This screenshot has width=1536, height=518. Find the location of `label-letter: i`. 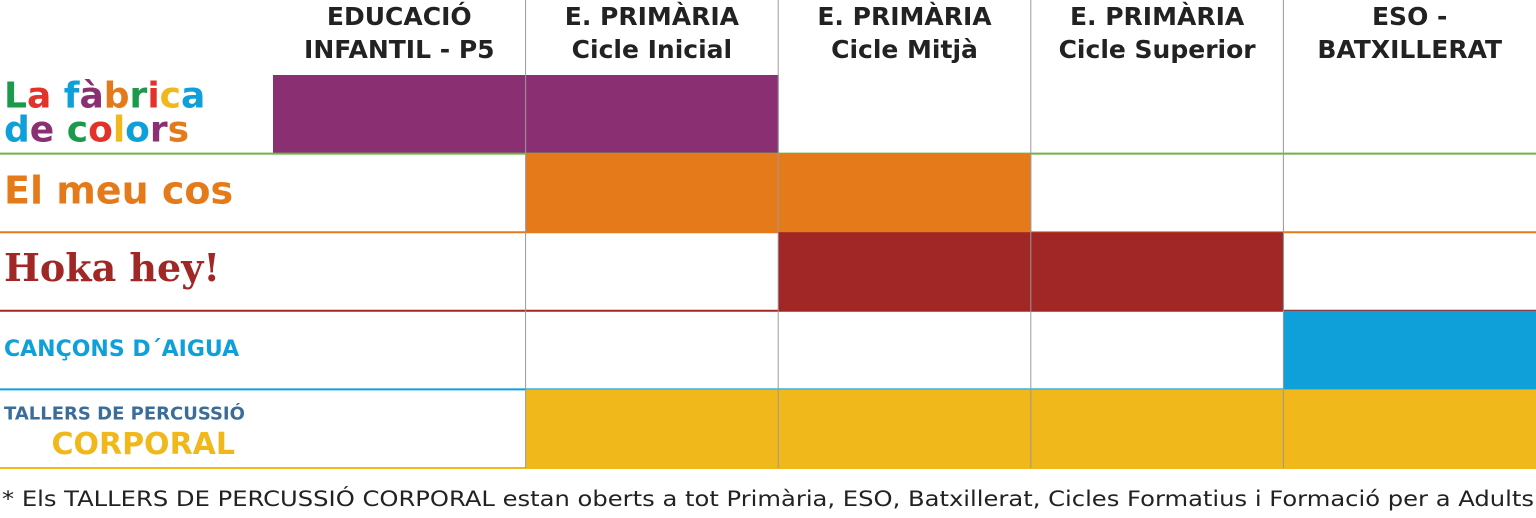

label-letter: i is located at coordinates (153, 95).